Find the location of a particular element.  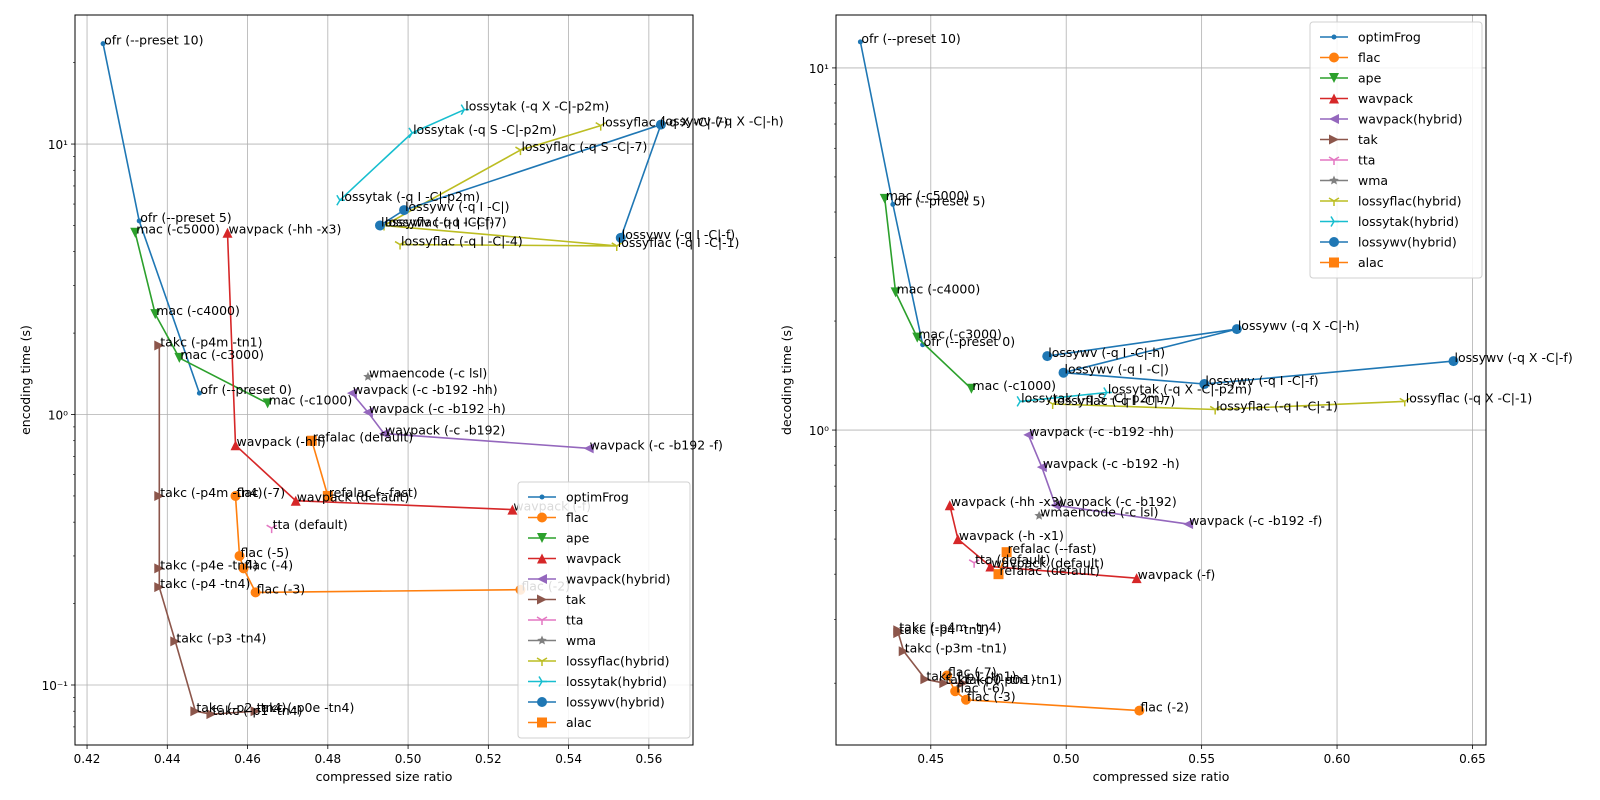

legend-entry: lossyflac(hybrid) is located at coordinates (618, 661).